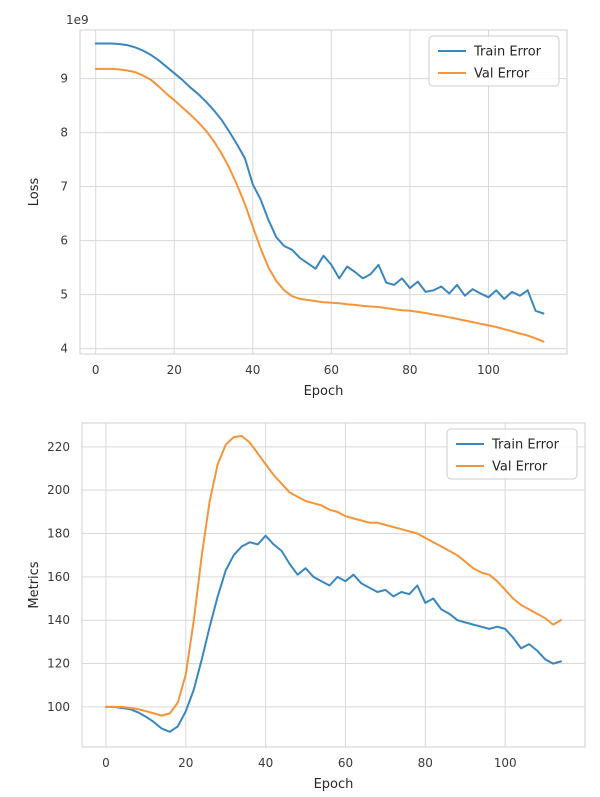  Describe the element at coordinates (77, 20) in the screenshot. I see `axis-offset-text: 1e9` at that location.